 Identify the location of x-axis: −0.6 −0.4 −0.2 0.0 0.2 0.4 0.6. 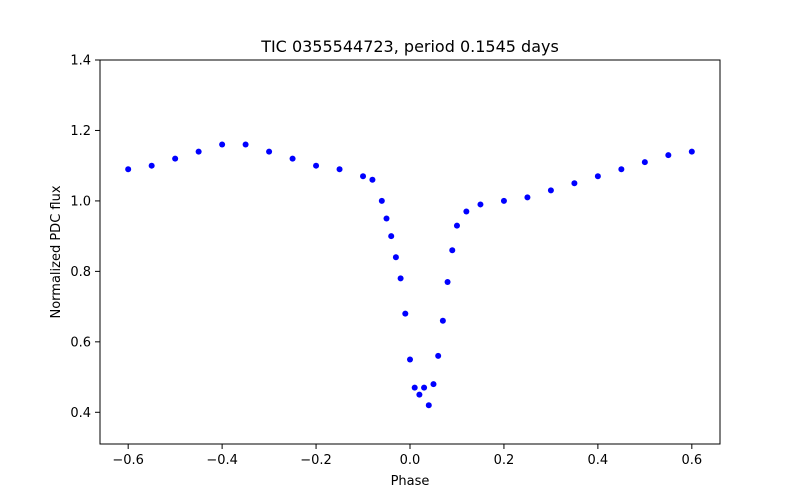
(407, 456).